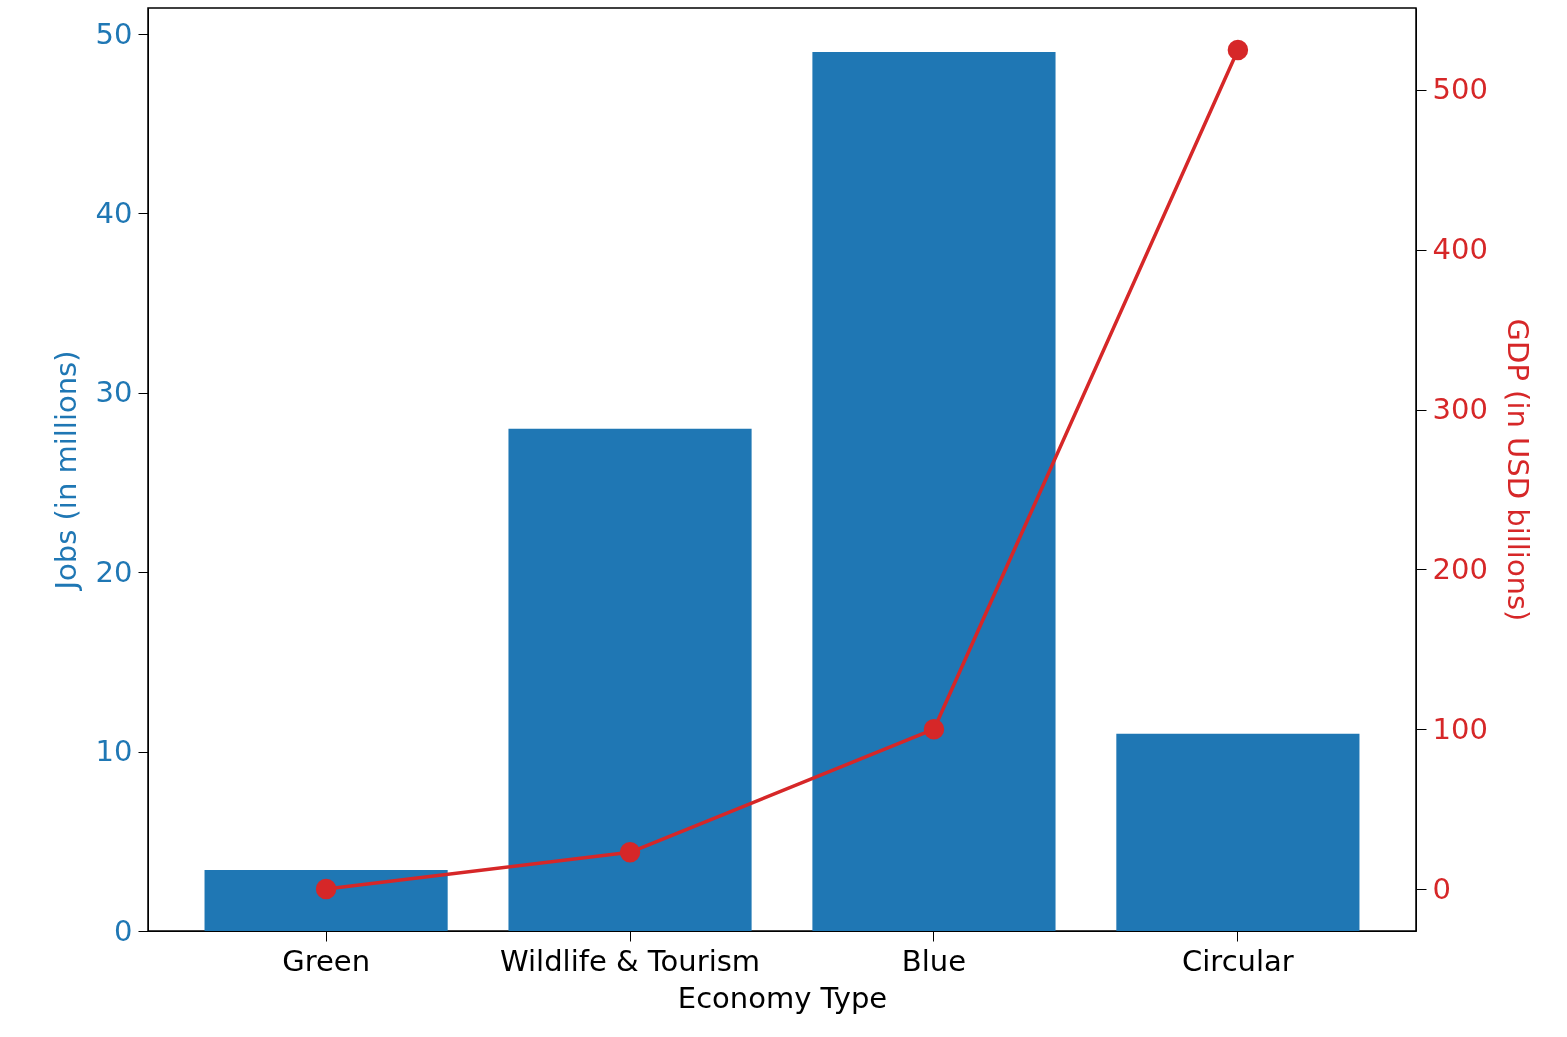  What do you see at coordinates (934, 960) in the screenshot?
I see `x-tick-label: Blue` at bounding box center [934, 960].